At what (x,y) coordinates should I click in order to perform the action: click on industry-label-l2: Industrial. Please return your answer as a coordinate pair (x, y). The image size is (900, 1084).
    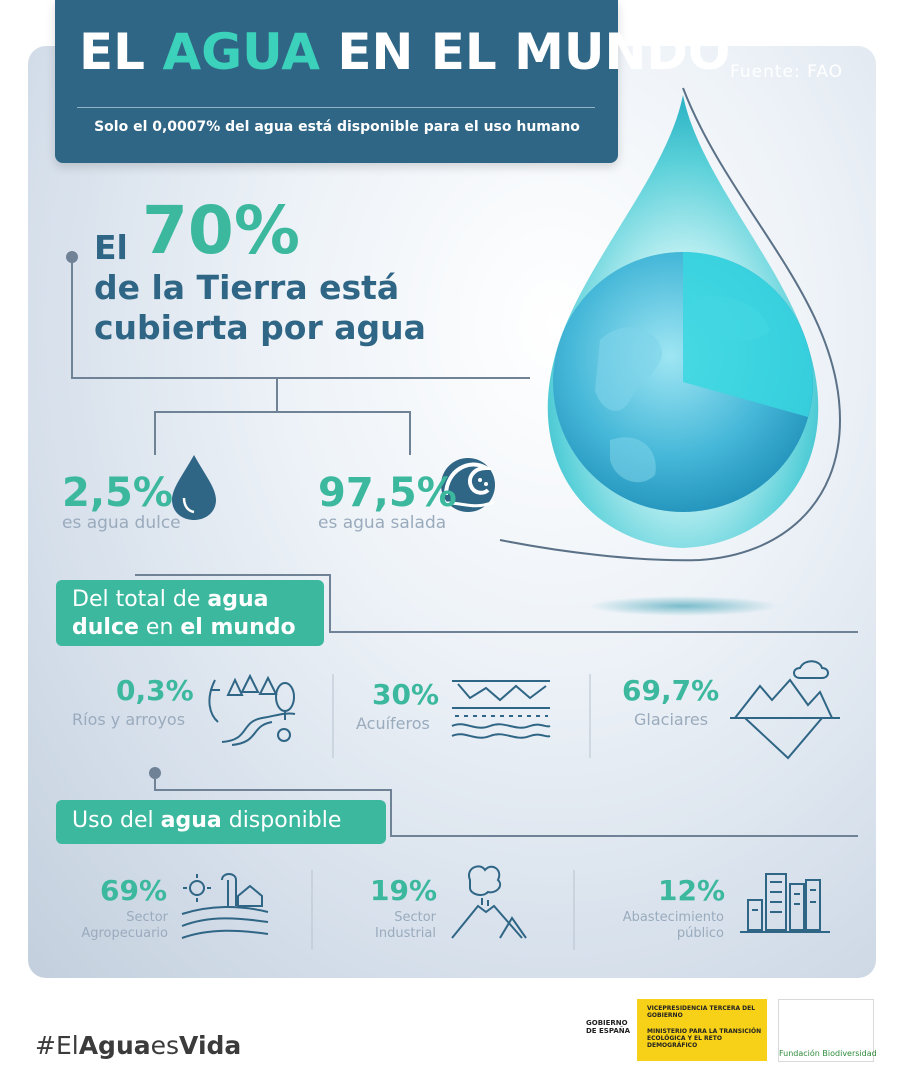
    Looking at the image, I should click on (405, 933).